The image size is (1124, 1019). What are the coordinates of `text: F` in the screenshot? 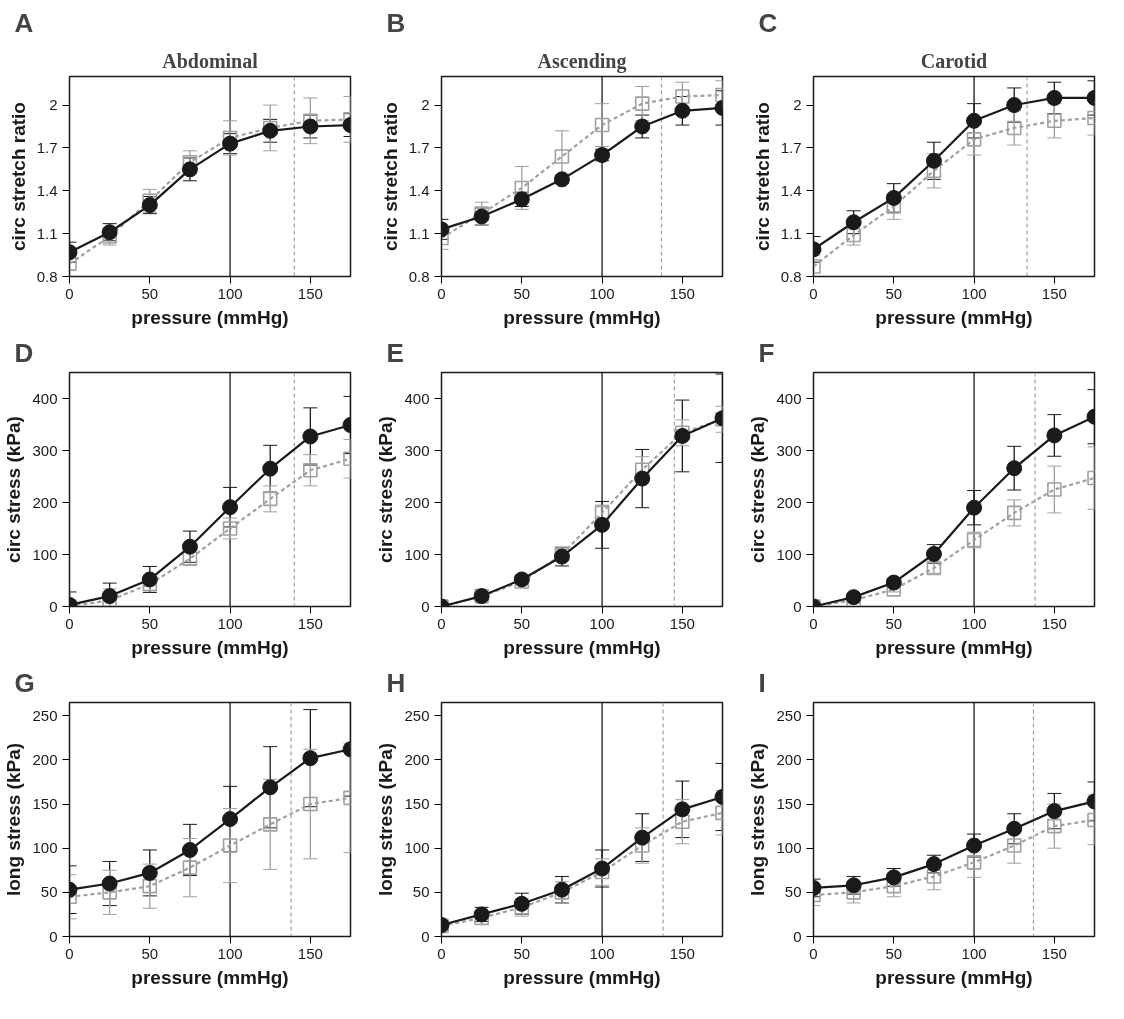 It's located at (766, 352).